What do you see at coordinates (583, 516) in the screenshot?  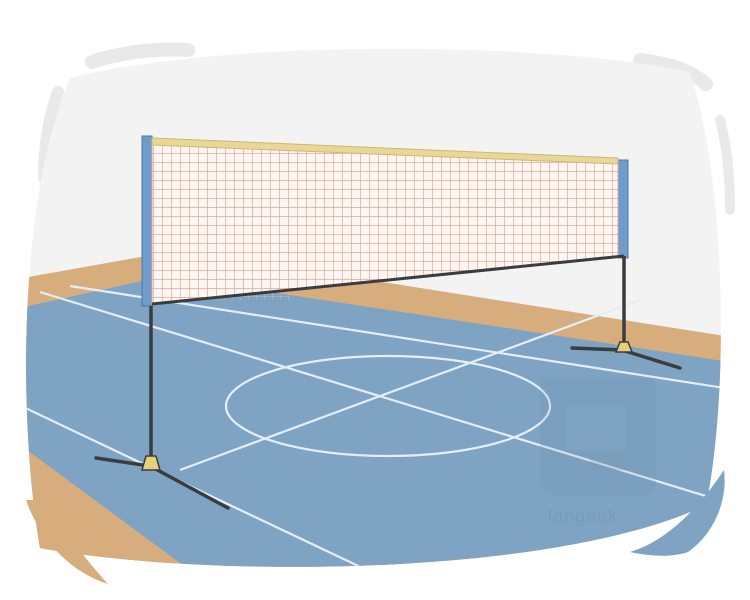 I see `watermark-brand-text: langeek` at bounding box center [583, 516].